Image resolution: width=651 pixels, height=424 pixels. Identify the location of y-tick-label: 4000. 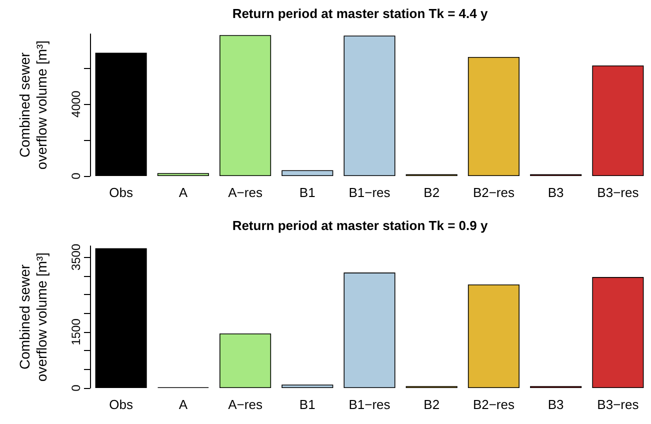
(76, 104).